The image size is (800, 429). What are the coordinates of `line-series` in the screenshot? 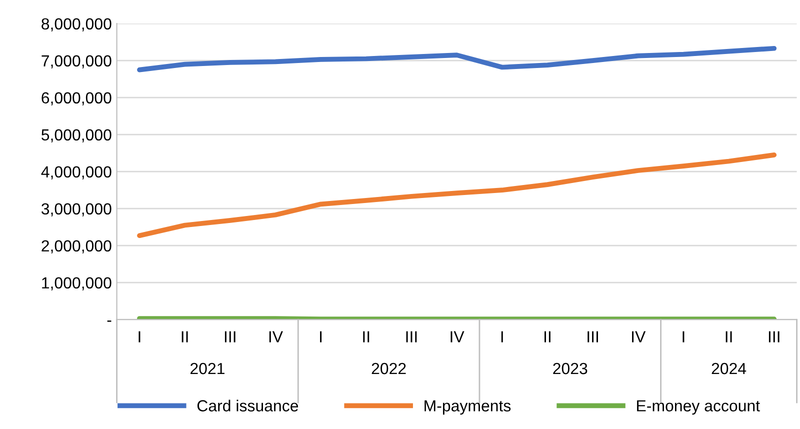 It's located at (457, 59).